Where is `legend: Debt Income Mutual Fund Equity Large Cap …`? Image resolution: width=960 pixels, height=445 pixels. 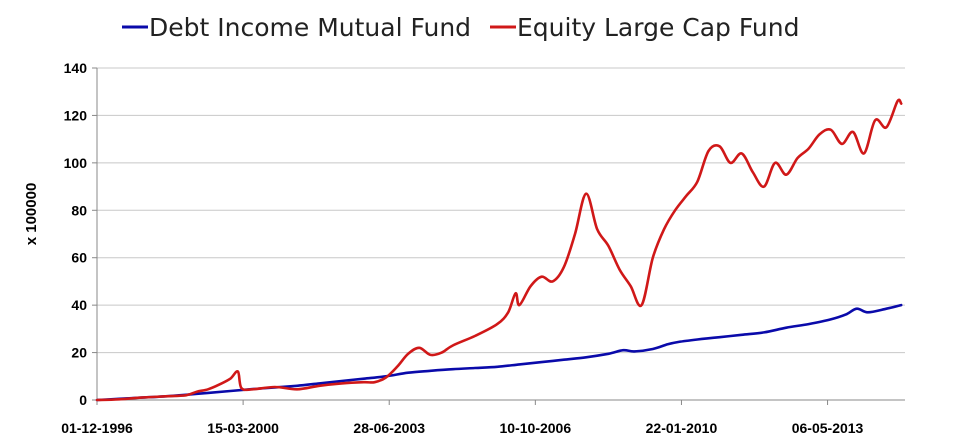
legend: Debt Income Mutual Fund Equity Large Cap … is located at coordinates (460, 27).